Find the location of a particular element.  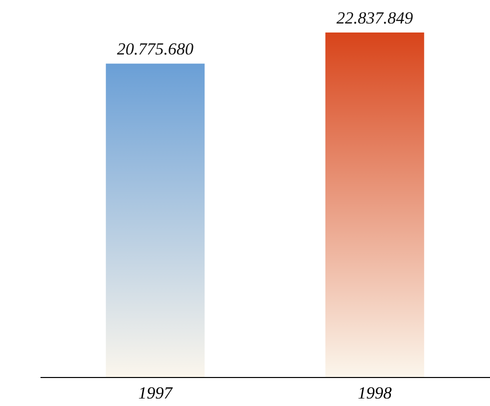

data-label: 22.837.849 is located at coordinates (375, 18).